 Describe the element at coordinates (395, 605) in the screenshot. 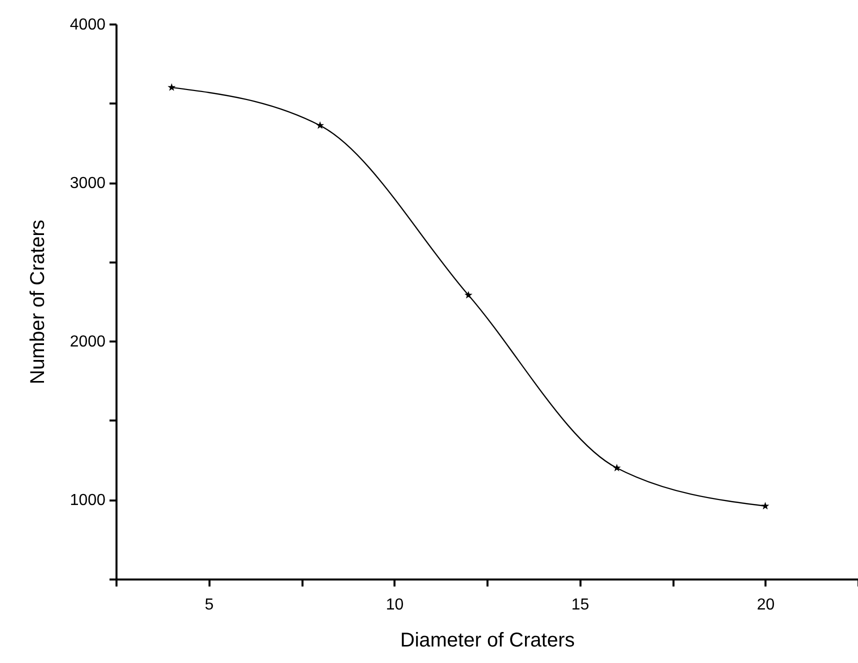

I see `x-tick-label: 10` at that location.